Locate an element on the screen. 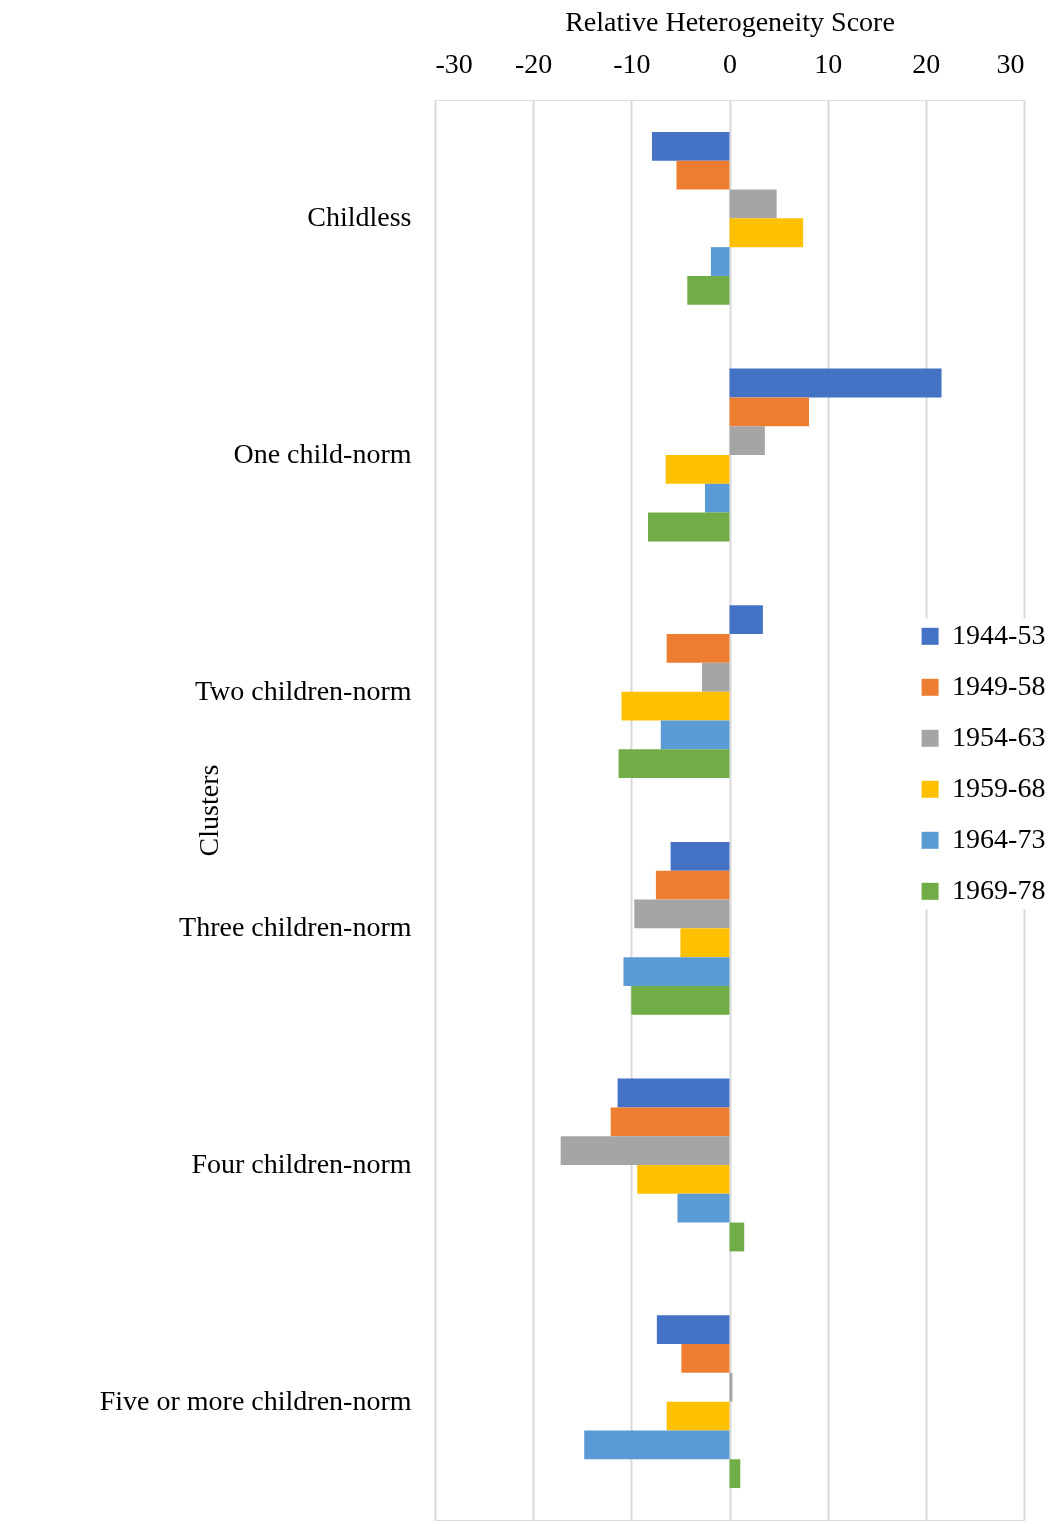 This screenshot has height=1524, width=1053. x-tick-label: 10 is located at coordinates (828, 63).